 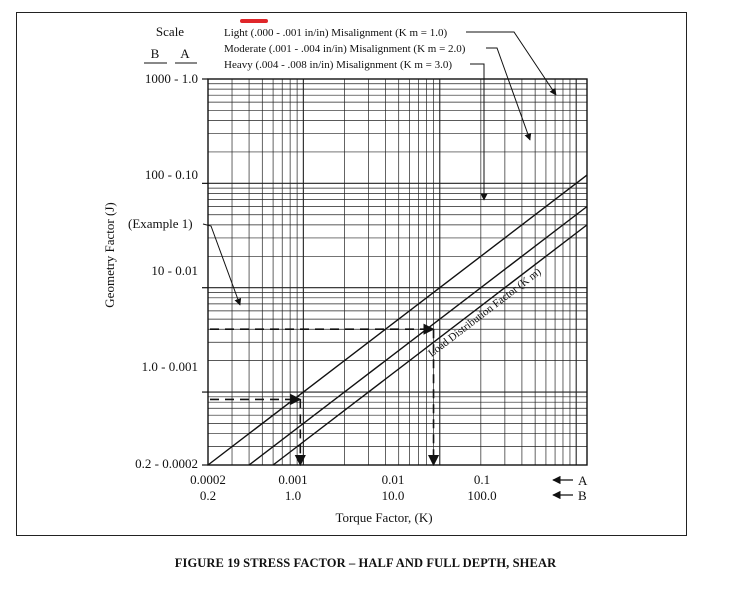 What do you see at coordinates (482, 479) in the screenshot?
I see `x-tick-label-a: 0.1` at bounding box center [482, 479].